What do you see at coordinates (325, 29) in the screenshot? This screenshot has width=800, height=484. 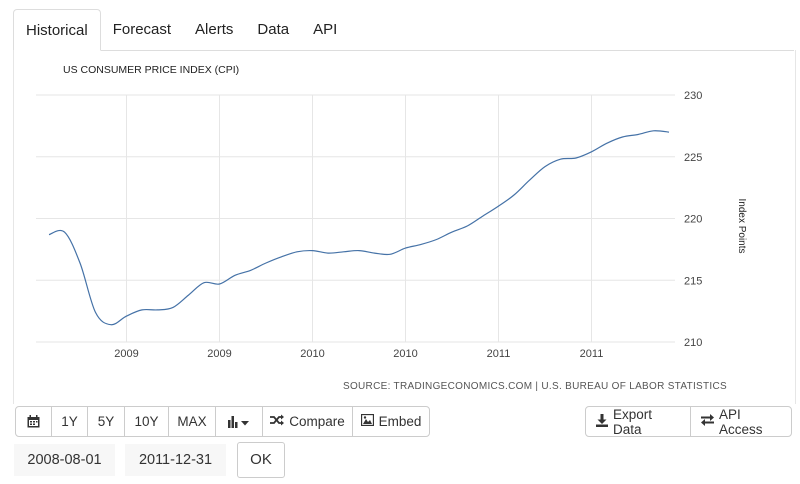 I see `tab-api: API` at bounding box center [325, 29].